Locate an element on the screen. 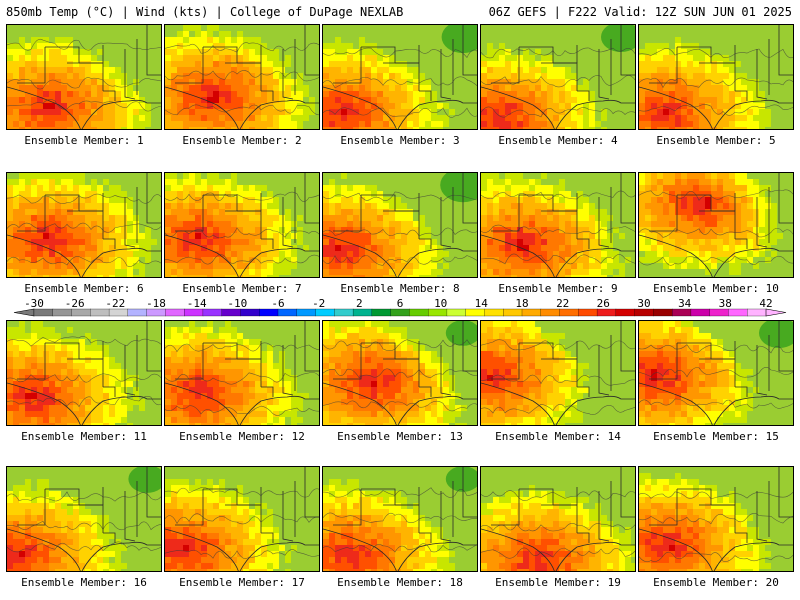  colorbar-tick-label: -14 is located at coordinates (197, 303).